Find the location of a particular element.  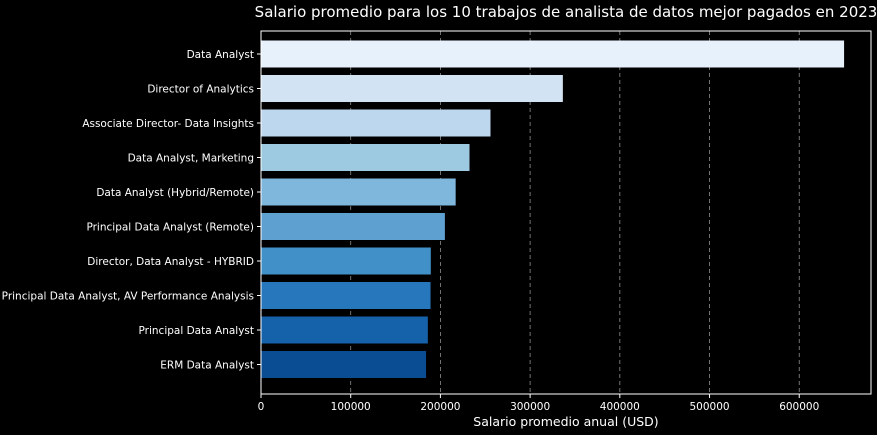

y-tick-label: Principal Data Analyst is located at coordinates (196, 331).